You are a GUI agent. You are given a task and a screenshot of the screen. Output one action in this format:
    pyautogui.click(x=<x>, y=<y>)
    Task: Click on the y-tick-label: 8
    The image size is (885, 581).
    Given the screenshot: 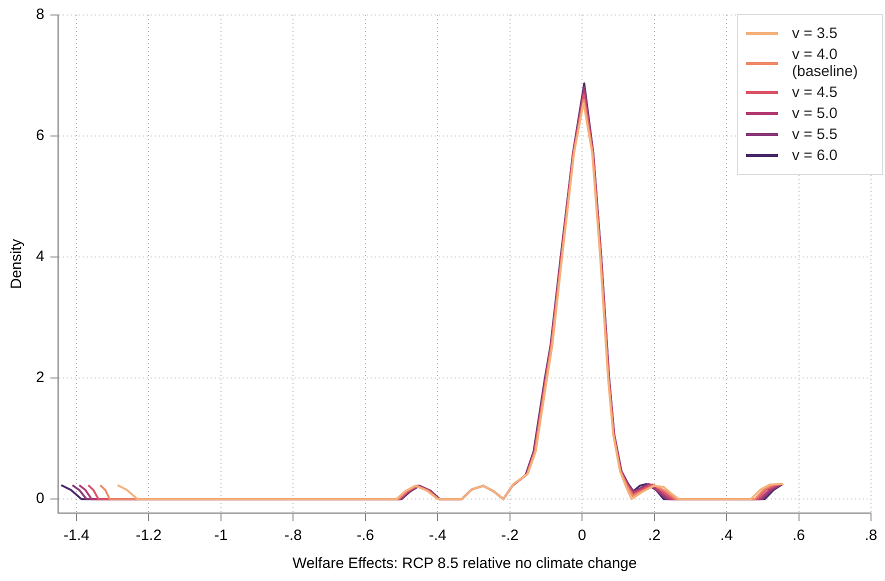 What is the action you would take?
    pyautogui.click(x=40, y=15)
    